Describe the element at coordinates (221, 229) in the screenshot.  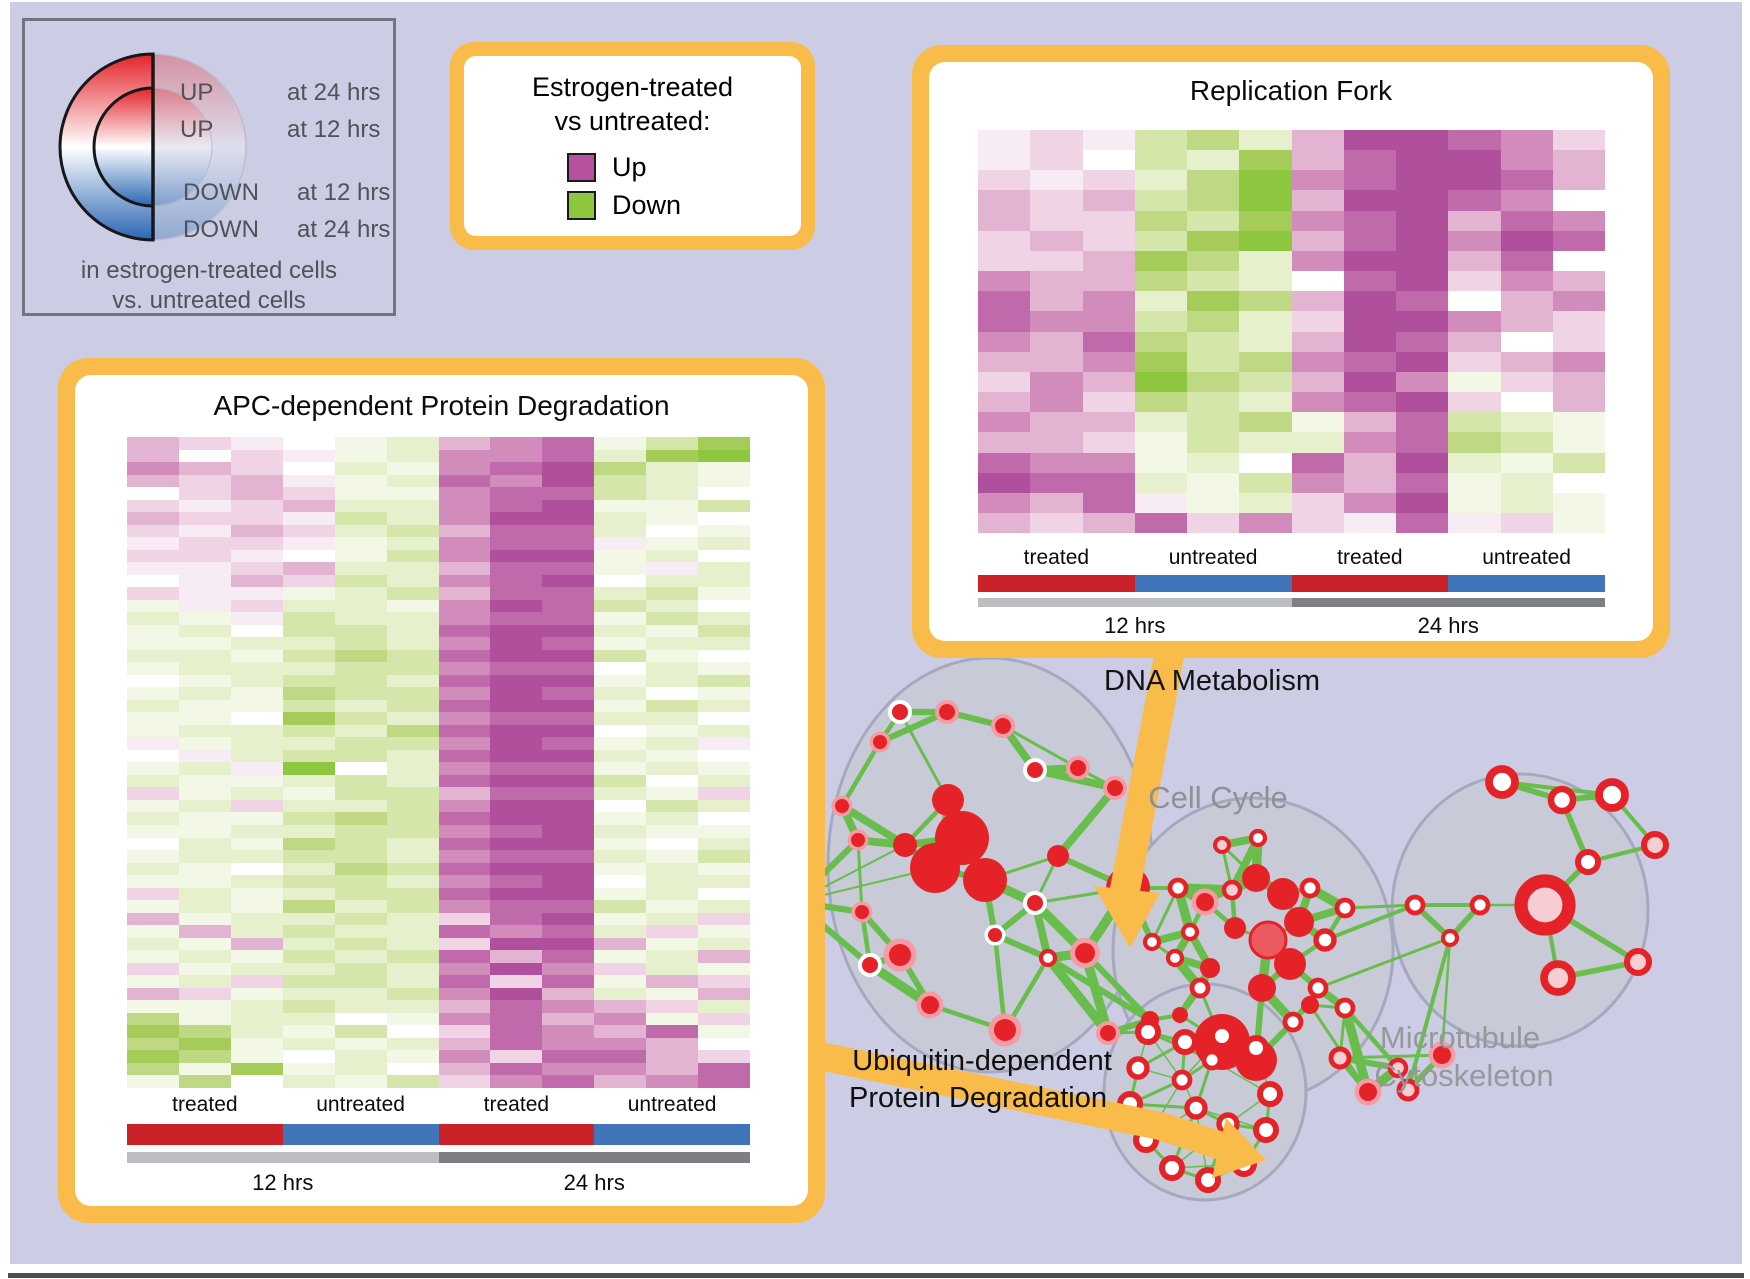
I see `down-24-label: DOWN` at that location.